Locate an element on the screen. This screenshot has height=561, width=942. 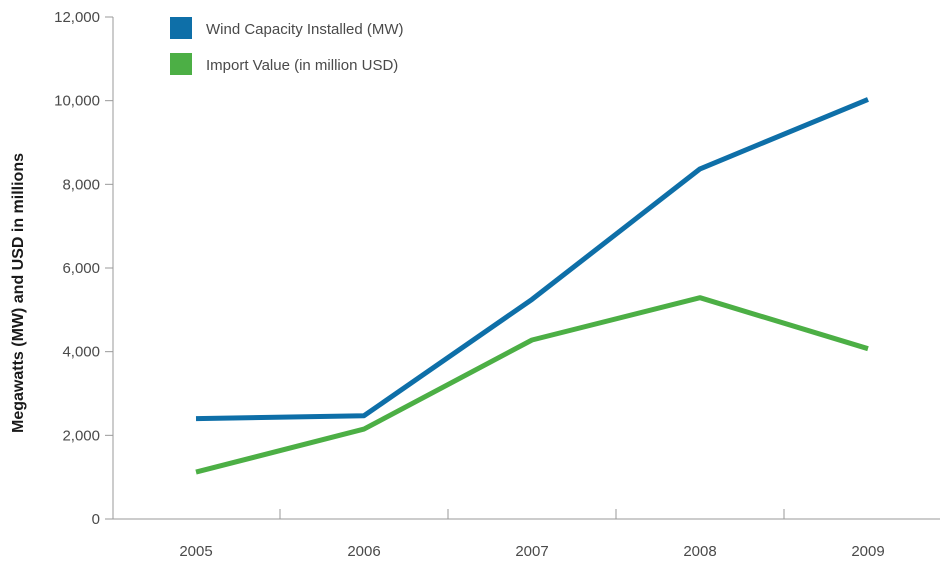
y-tick-label: 0 is located at coordinates (96, 519).